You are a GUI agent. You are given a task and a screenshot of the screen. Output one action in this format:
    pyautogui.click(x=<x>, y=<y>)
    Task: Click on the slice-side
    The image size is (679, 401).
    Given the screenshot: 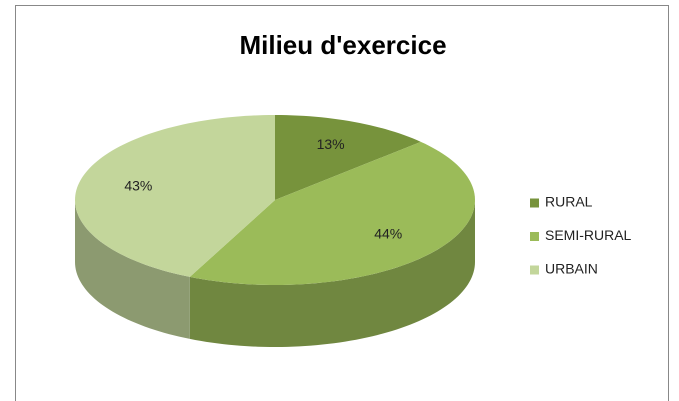 What is the action you would take?
    pyautogui.click(x=132, y=269)
    